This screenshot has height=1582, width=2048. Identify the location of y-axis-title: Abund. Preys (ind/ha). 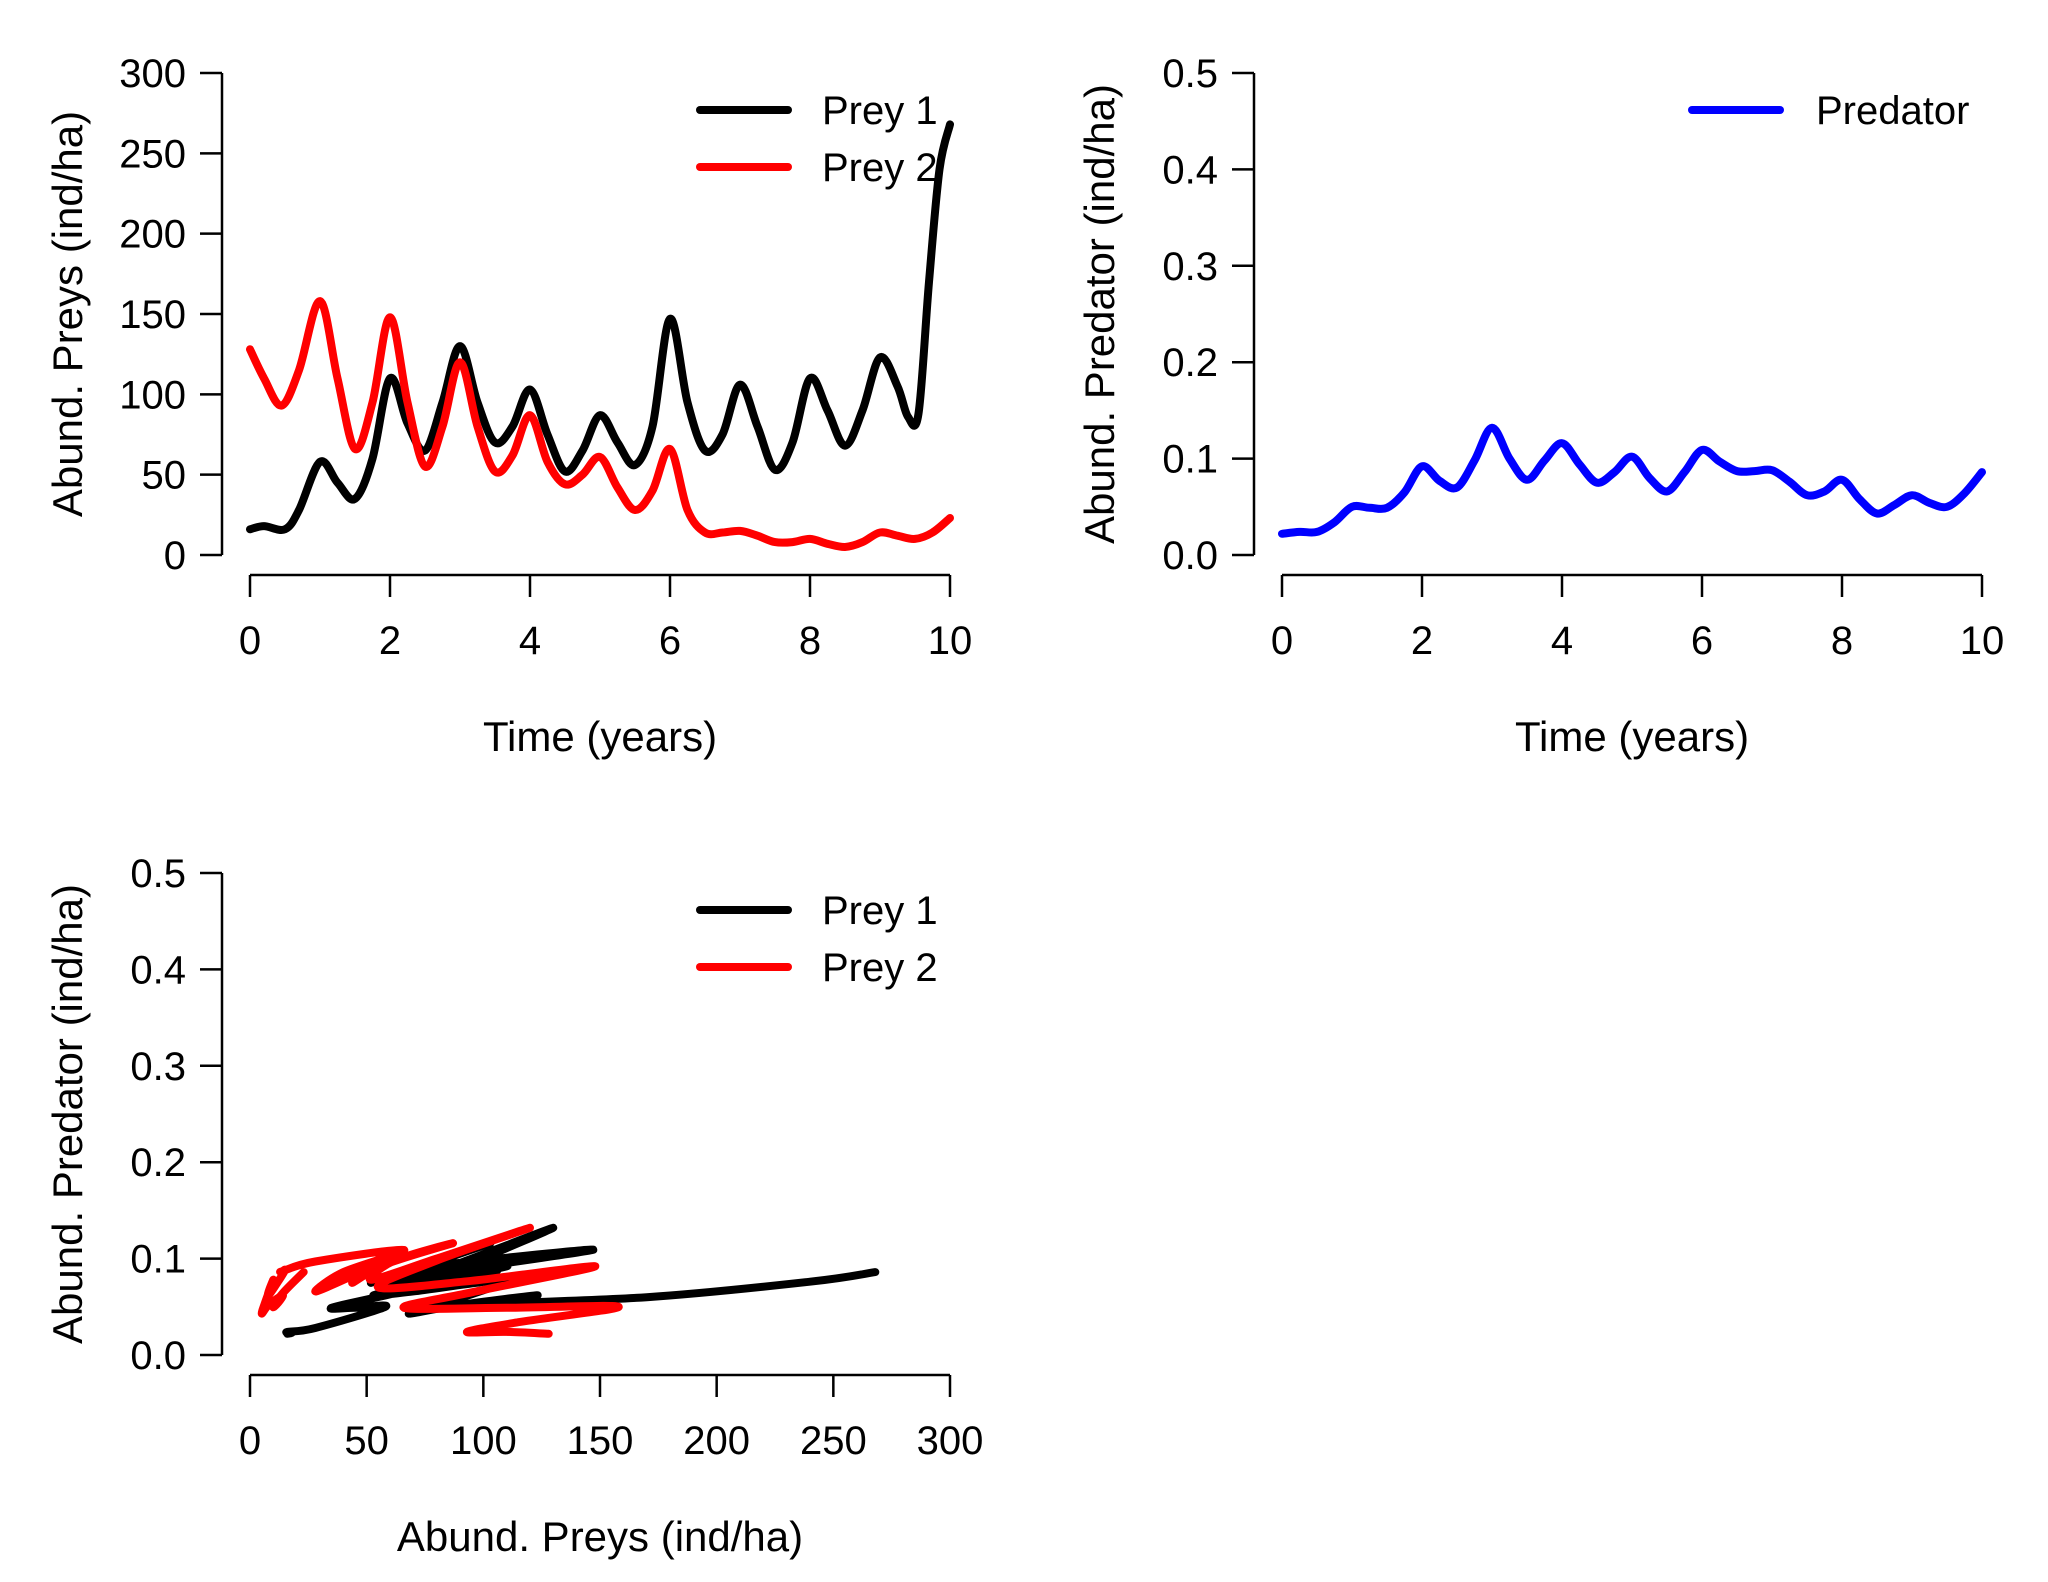
(67, 314).